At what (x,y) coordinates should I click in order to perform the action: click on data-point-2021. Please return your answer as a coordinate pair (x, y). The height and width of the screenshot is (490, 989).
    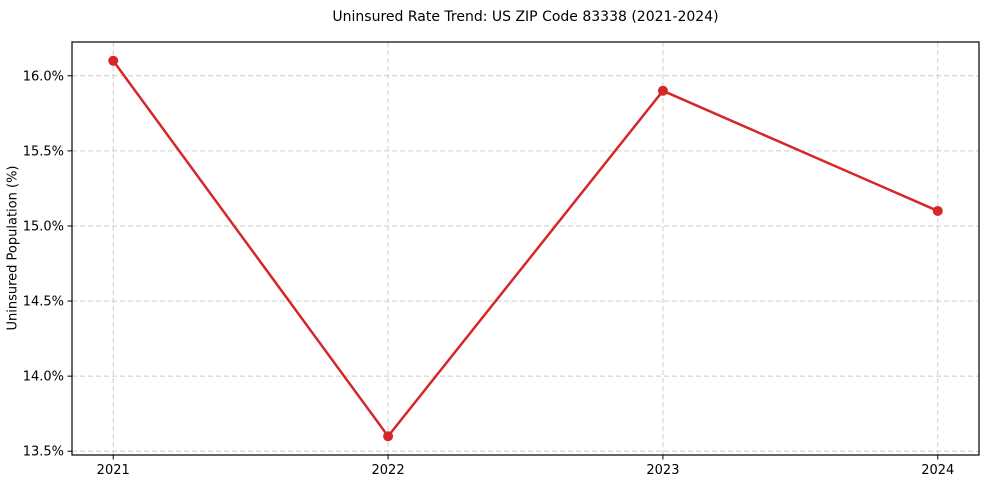
    Looking at the image, I should click on (113, 60).